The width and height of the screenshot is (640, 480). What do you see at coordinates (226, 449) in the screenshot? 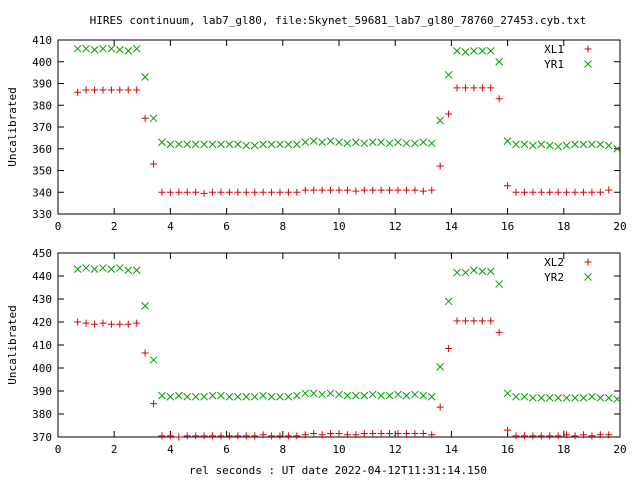
I see `x-tick-label: 6` at bounding box center [226, 449].